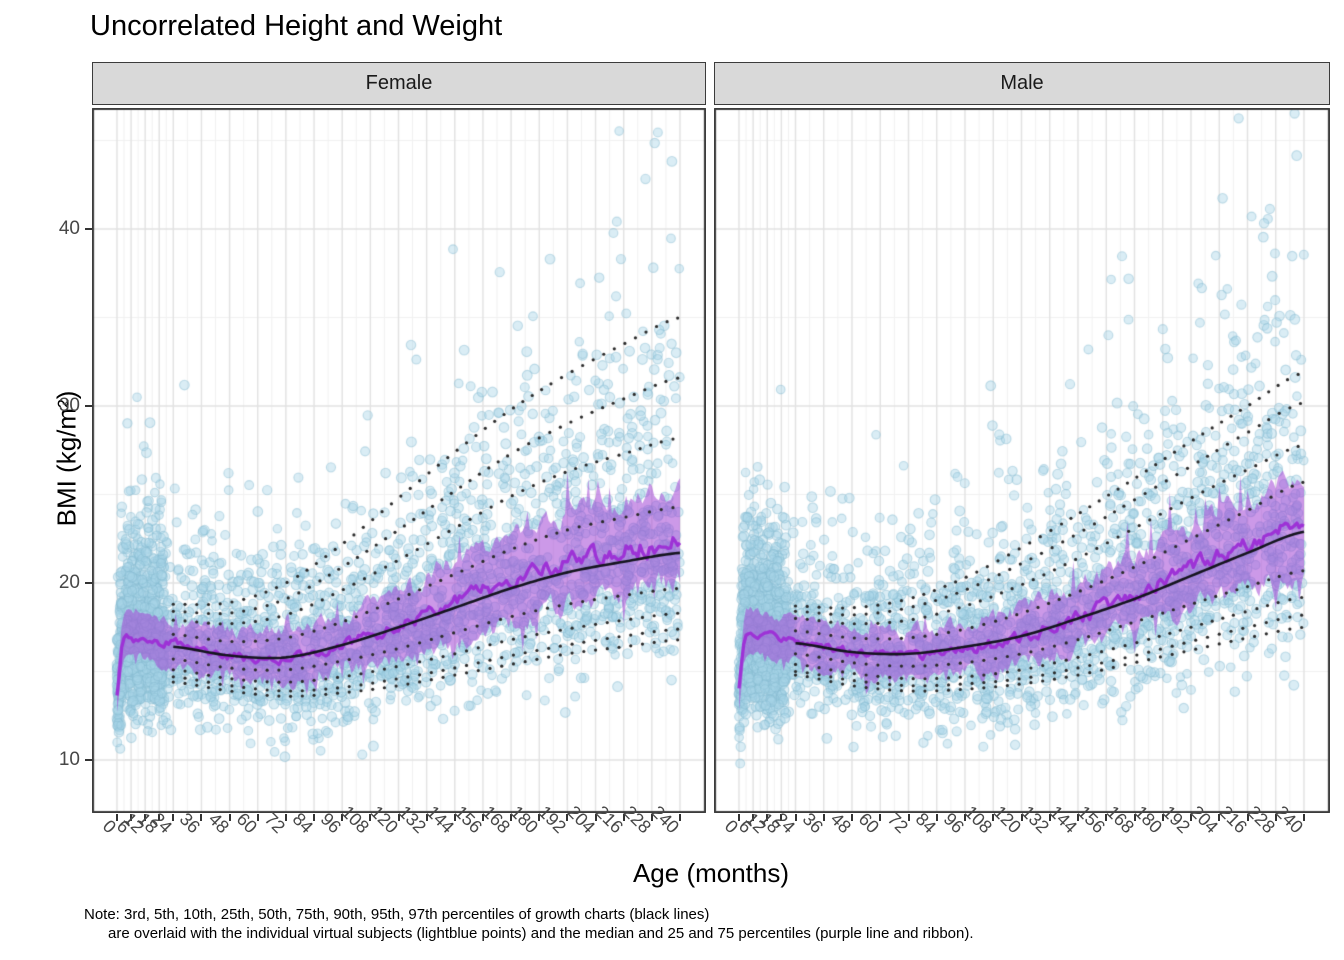 The height and width of the screenshot is (960, 1344). I want to click on y-tick-label: 30, so click(69, 405).